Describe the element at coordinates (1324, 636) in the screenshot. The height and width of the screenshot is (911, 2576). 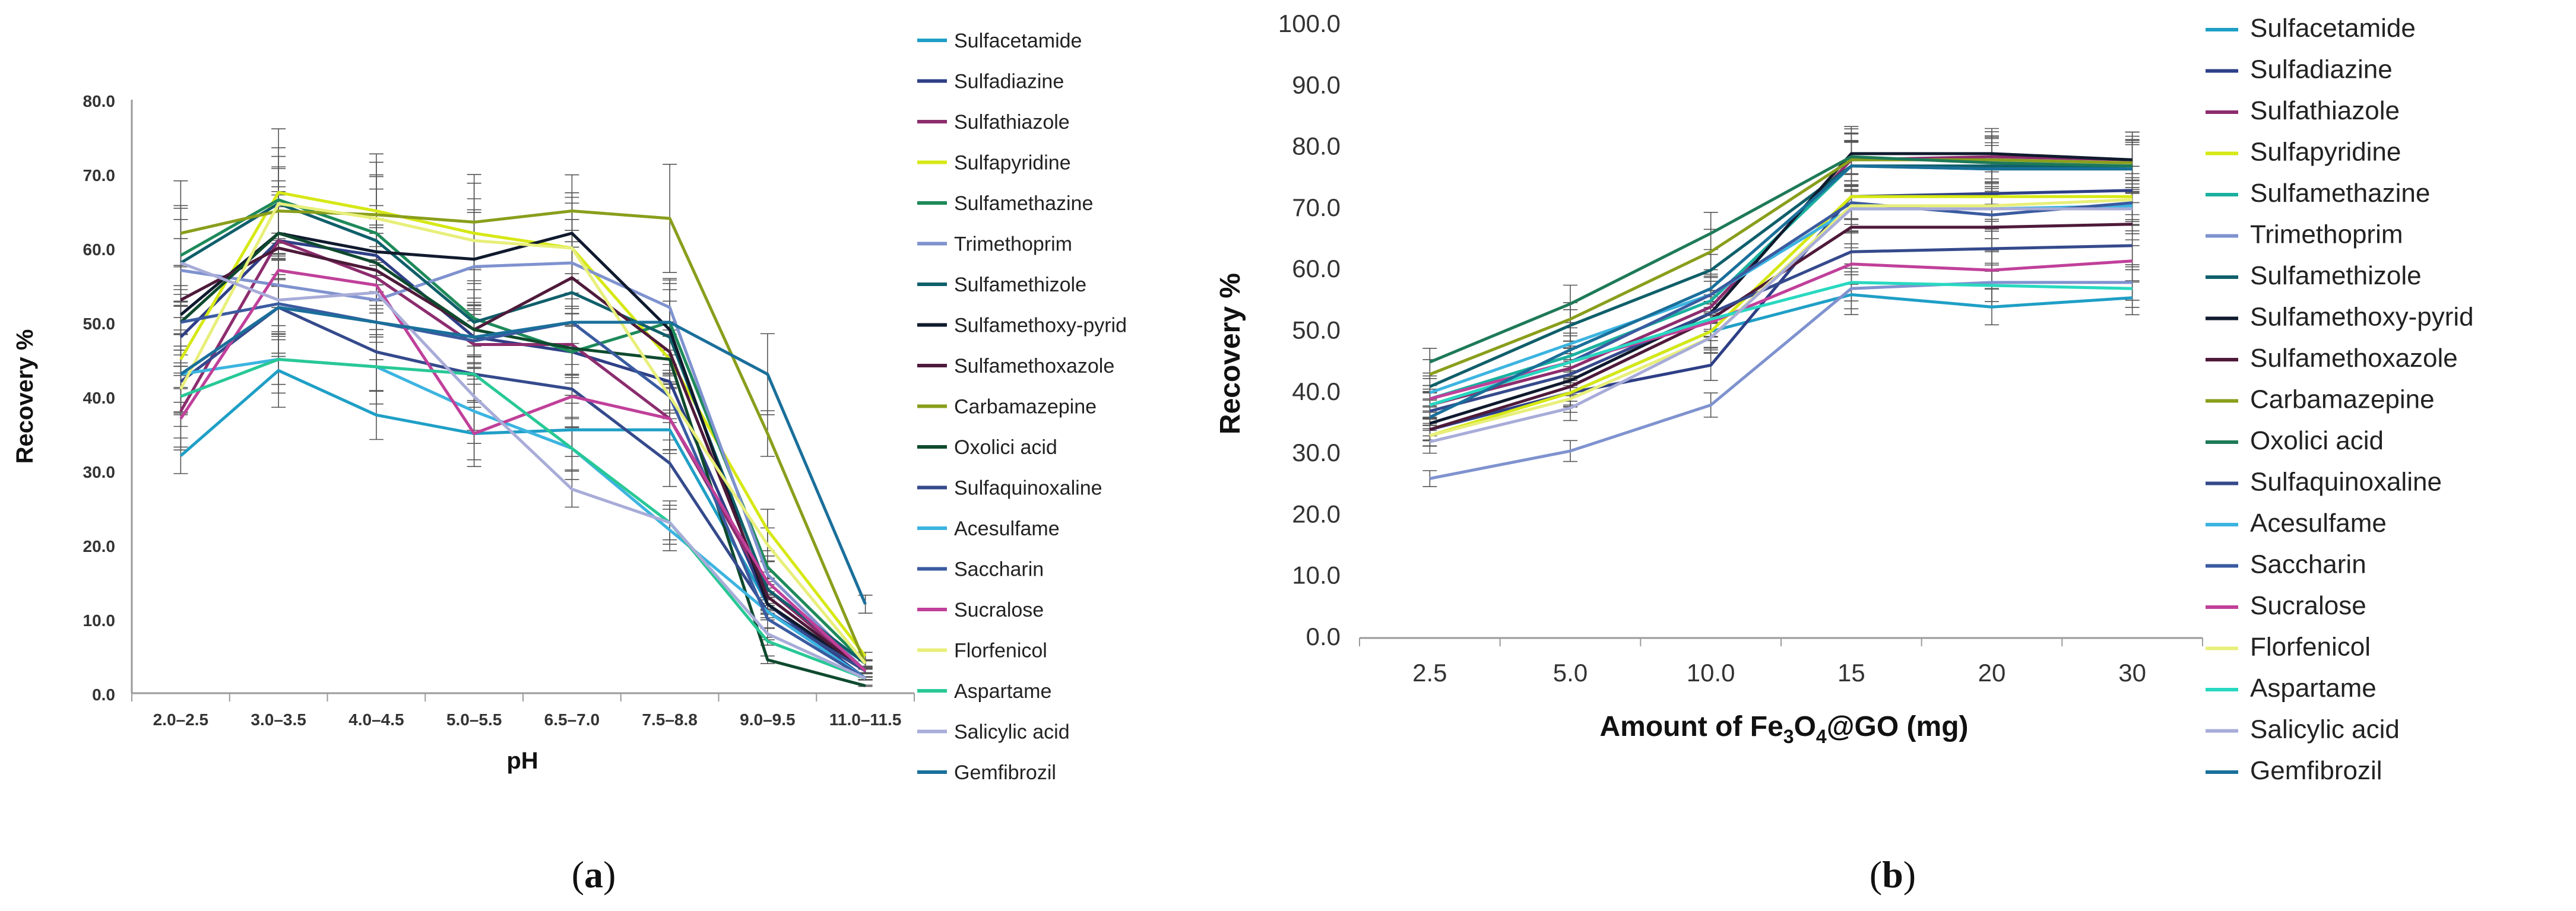
I see `y-tick-label: 0.0` at that location.